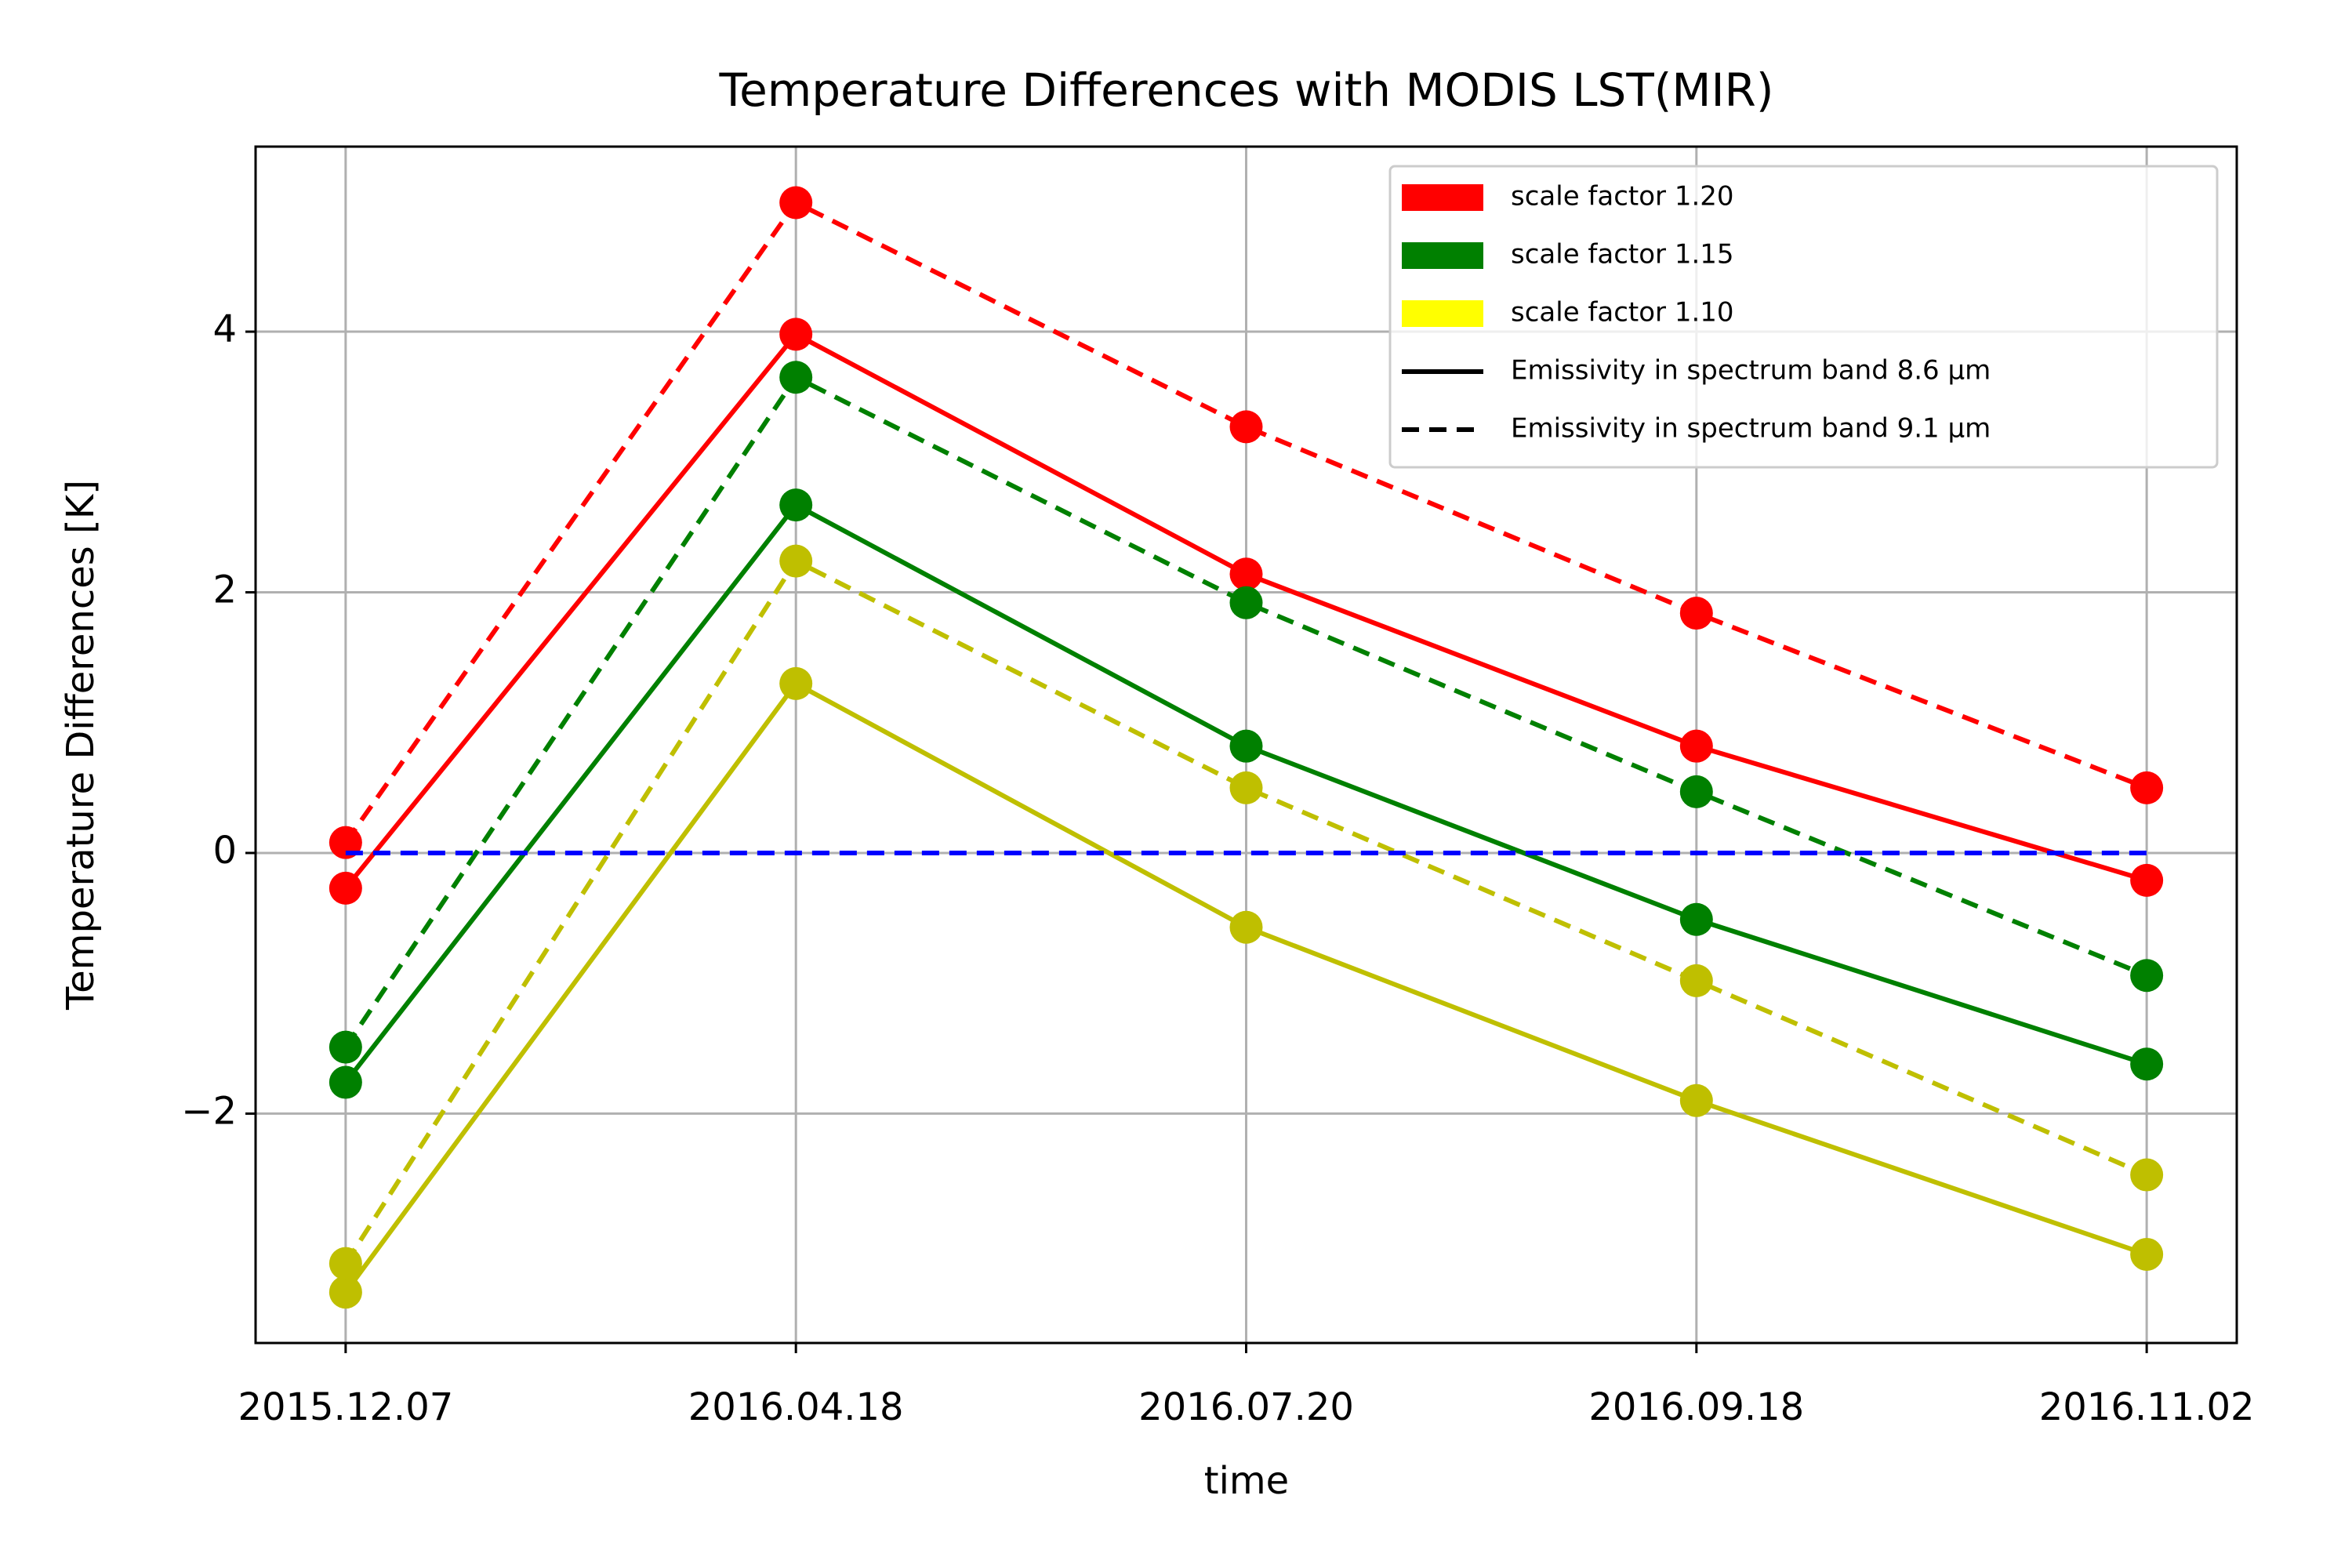 The image size is (2352, 1568). What do you see at coordinates (1751, 371) in the screenshot?
I see `legend-label: Emissivity in spectrum band 8.6 μm` at bounding box center [1751, 371].